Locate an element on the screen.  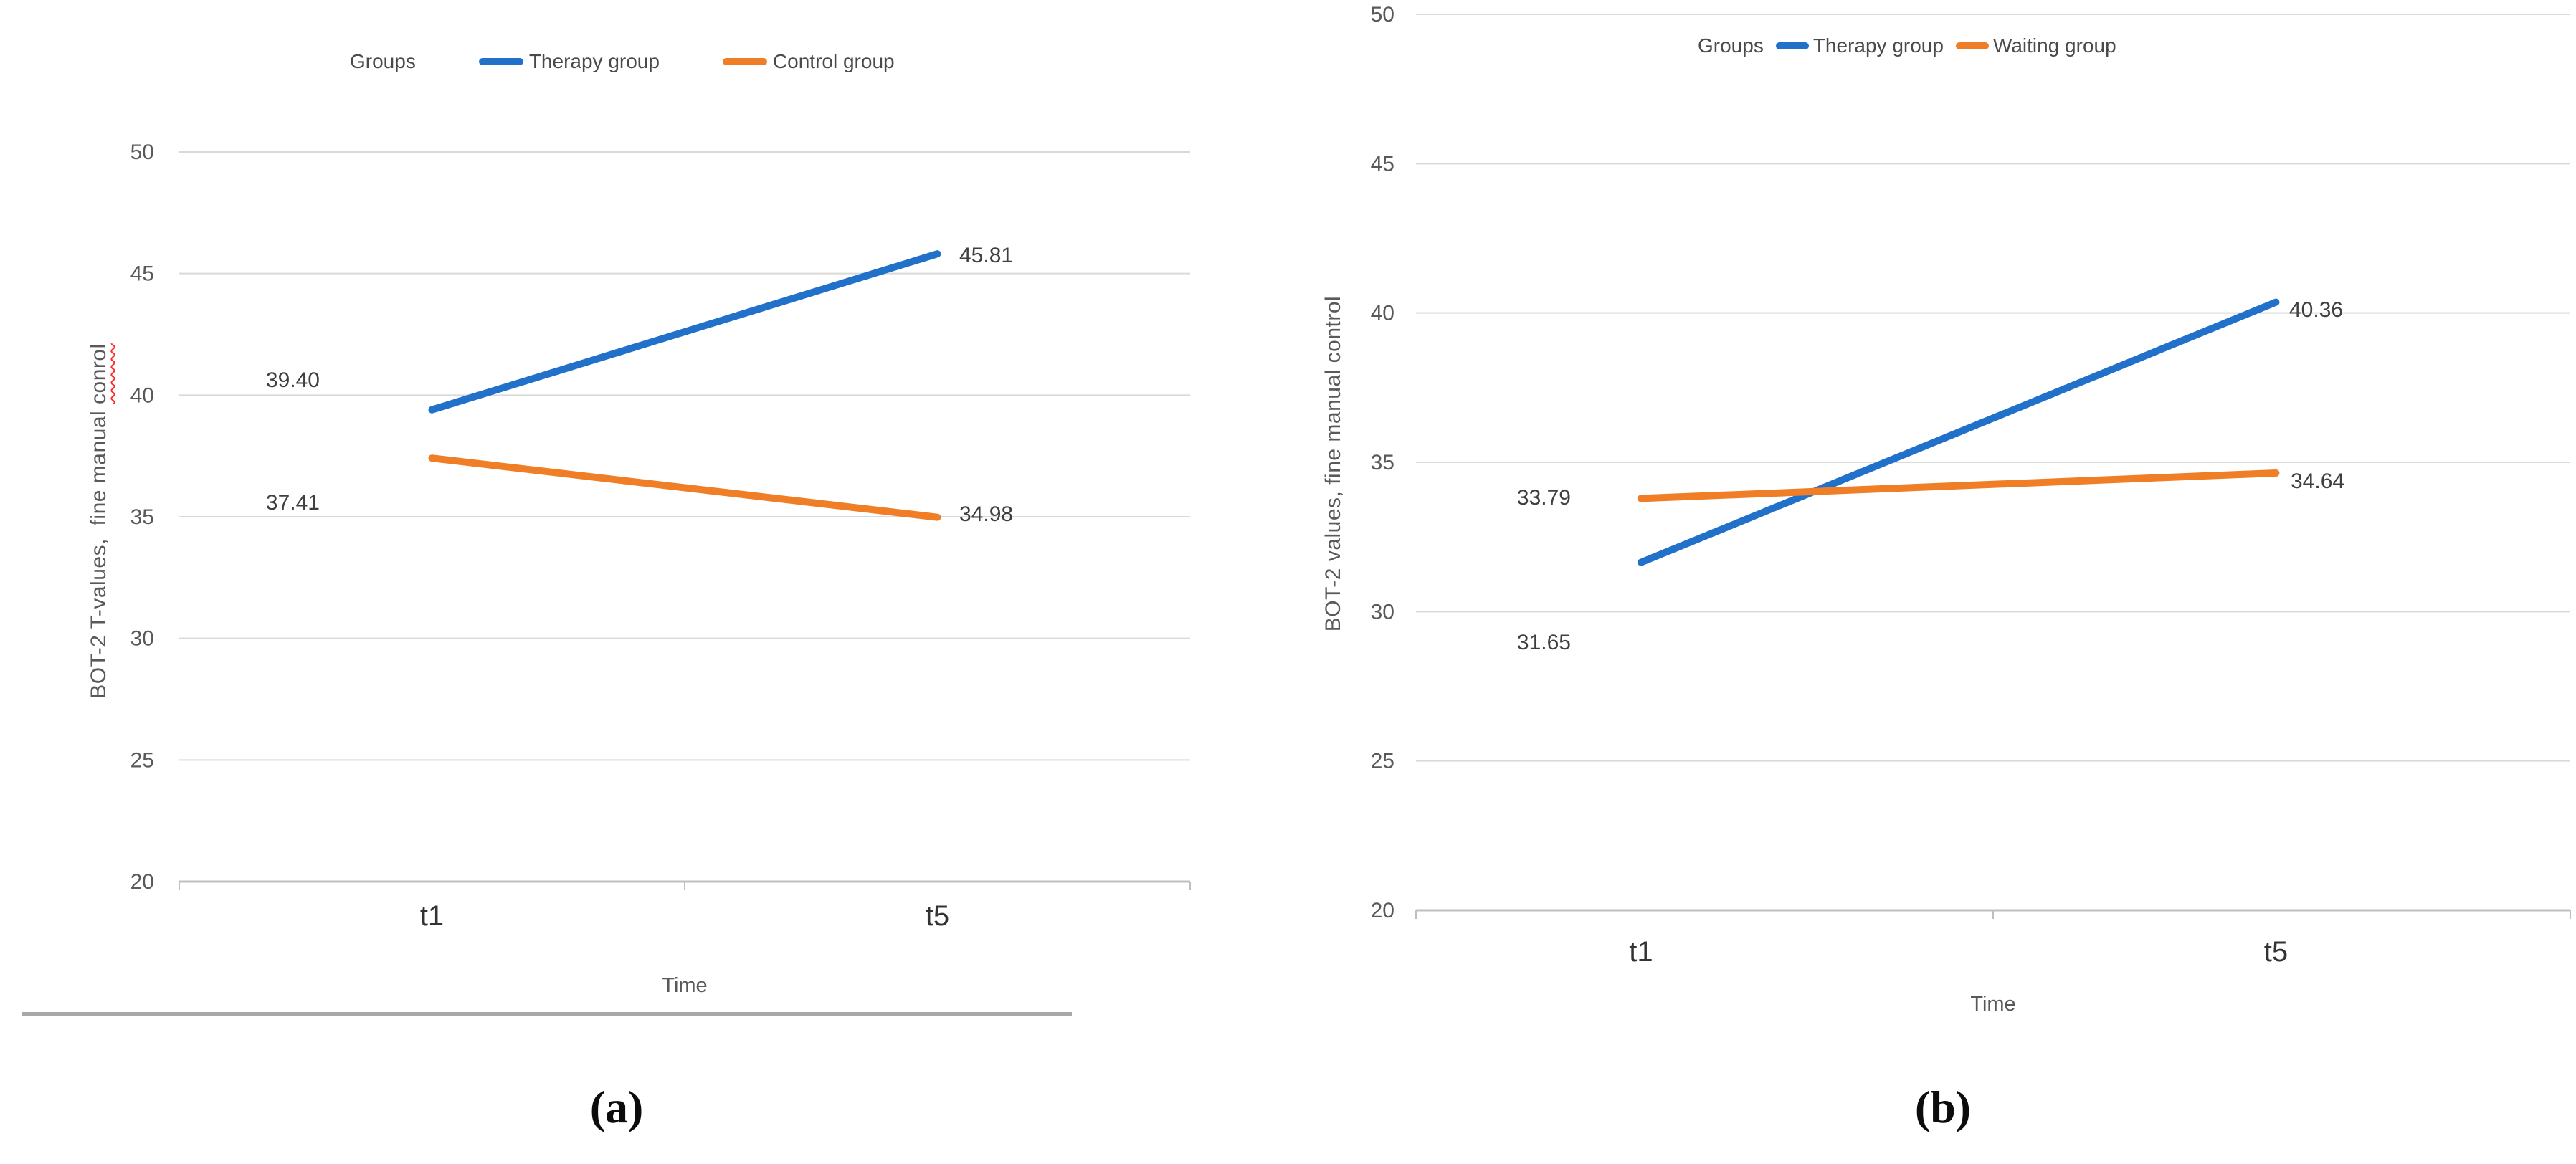
data-label: 34.98 is located at coordinates (986, 514).